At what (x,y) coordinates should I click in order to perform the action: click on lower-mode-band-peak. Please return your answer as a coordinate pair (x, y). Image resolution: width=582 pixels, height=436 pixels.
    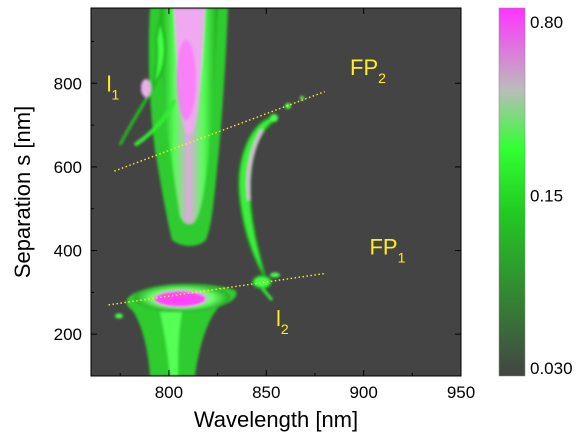
    Looking at the image, I should click on (180, 299).